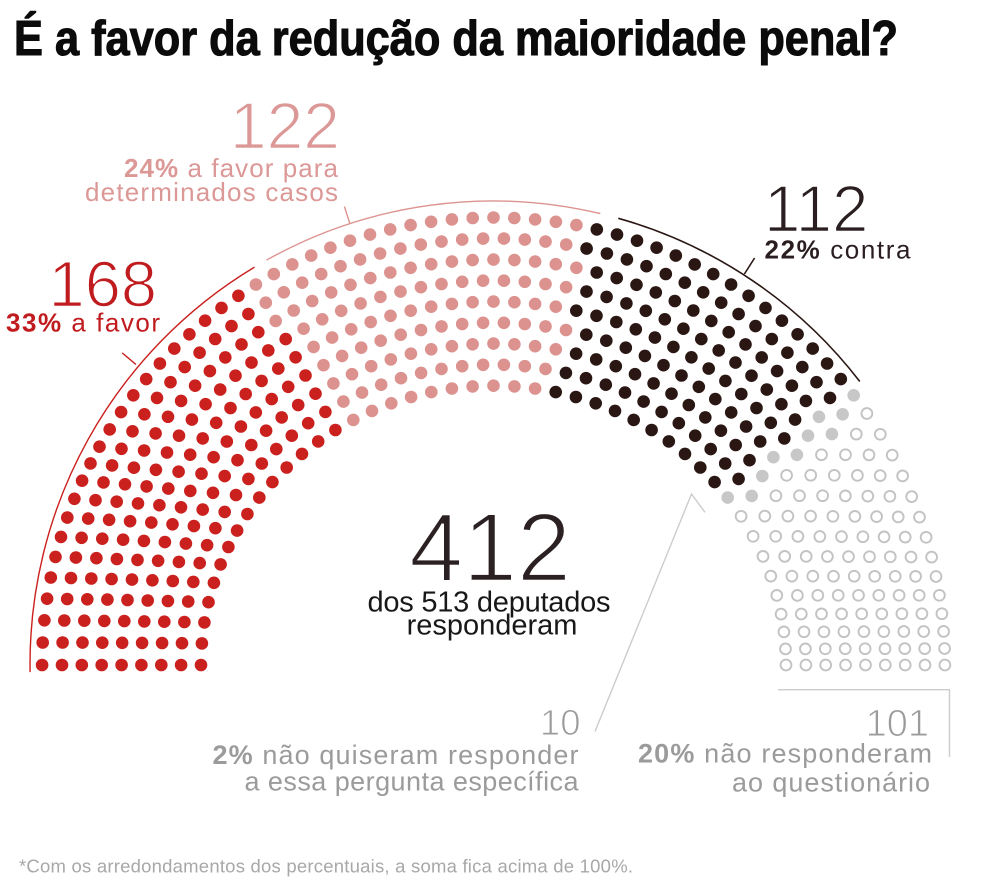 The height and width of the screenshot is (895, 984). Describe the element at coordinates (103, 284) in the screenshot. I see `svg-text: 168` at that location.